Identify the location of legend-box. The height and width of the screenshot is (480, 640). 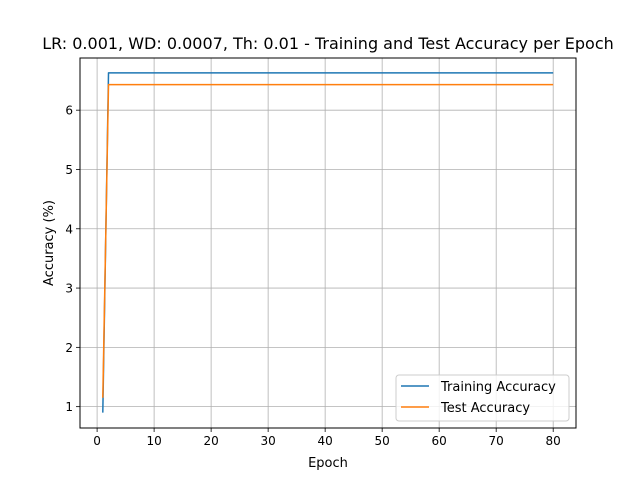
(482, 398).